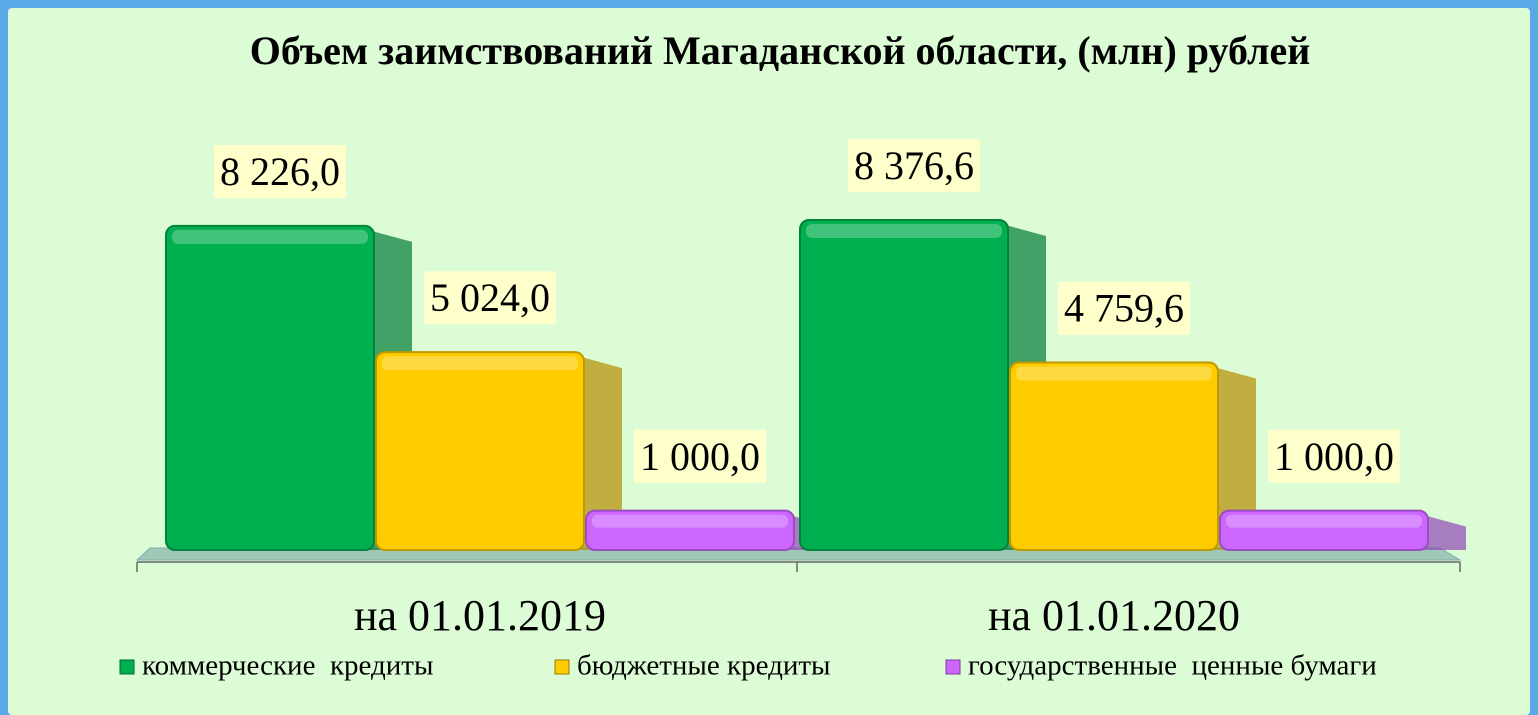 The image size is (1538, 715). I want to click on legend-label: коммерческие кредиты, so click(287, 666).